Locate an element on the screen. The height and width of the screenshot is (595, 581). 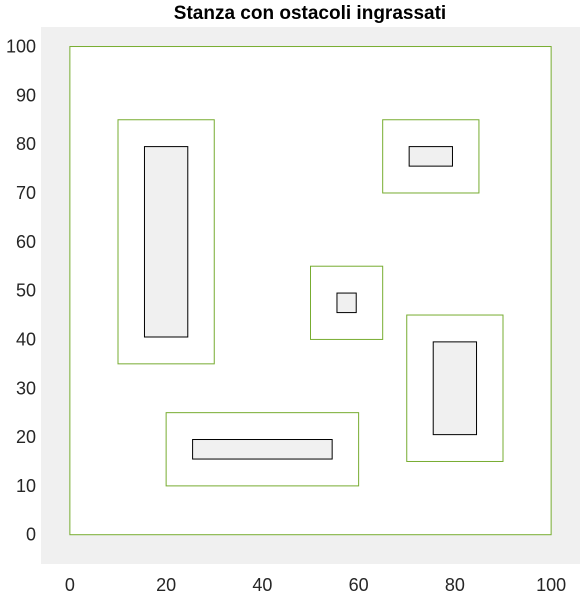
y-axis-ticks: 0 10 20 30 40 50 60 70 80 90 100 is located at coordinates (21, 291).